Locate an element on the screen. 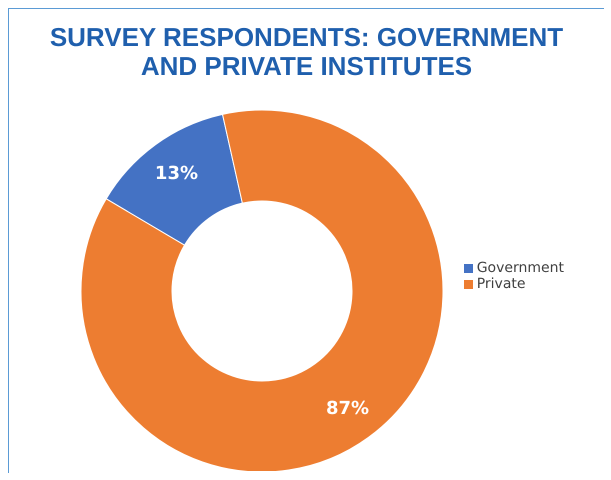  chart-title: SURVEY RESPONDENTS: GOVERNMENT AND PRIVATE INSTITUTES is located at coordinates (306, 51).